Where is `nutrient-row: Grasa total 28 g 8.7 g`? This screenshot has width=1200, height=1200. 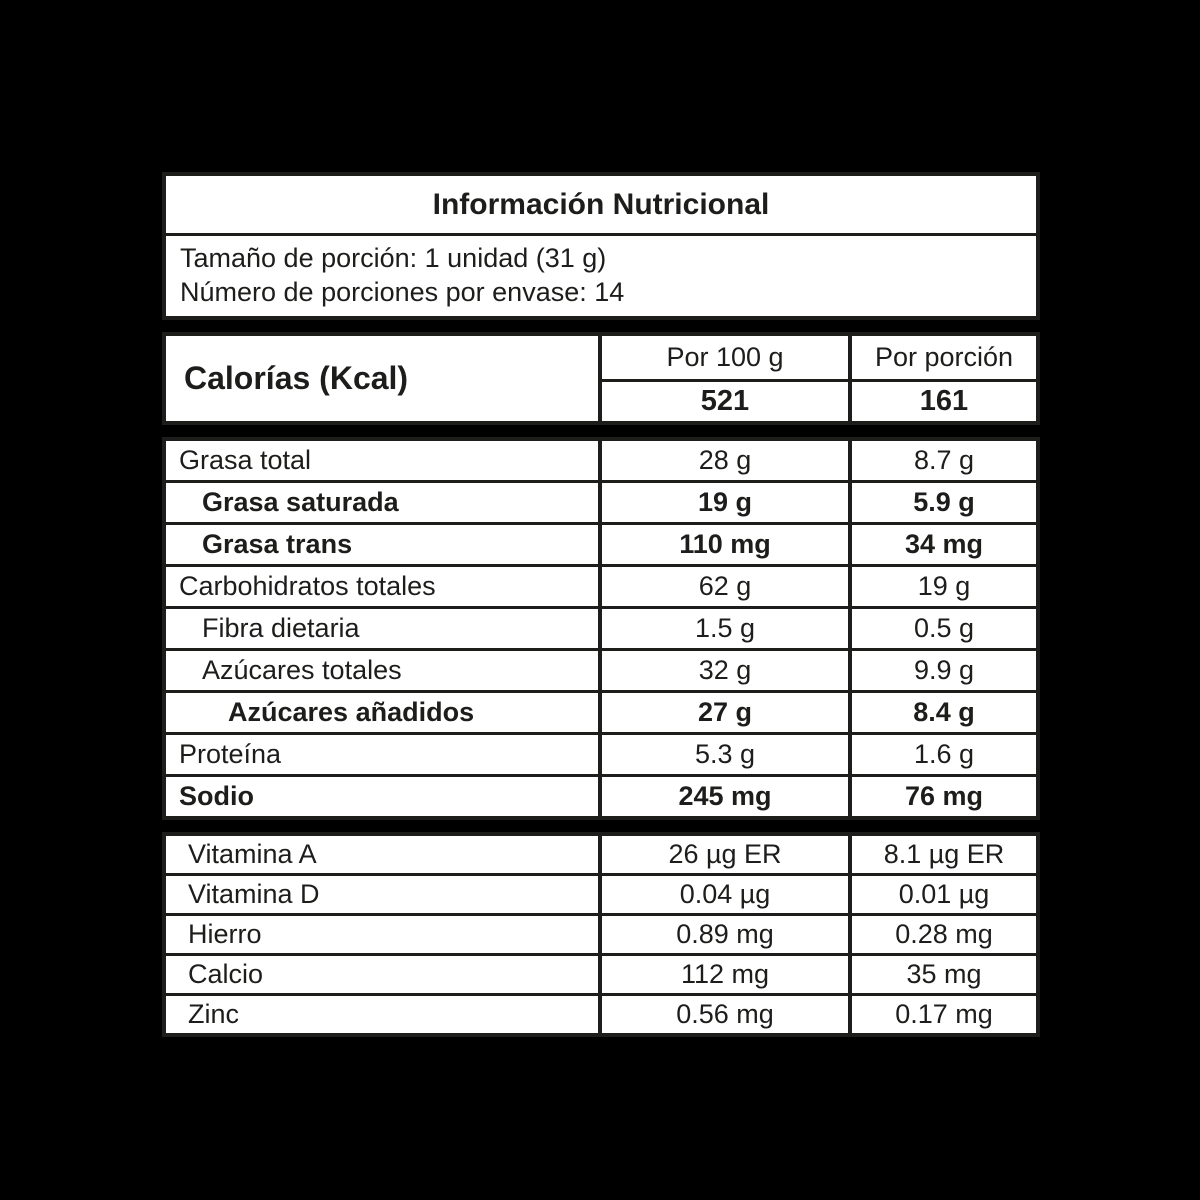
nutrient-row: Grasa total 28 g 8.7 g is located at coordinates (601, 460).